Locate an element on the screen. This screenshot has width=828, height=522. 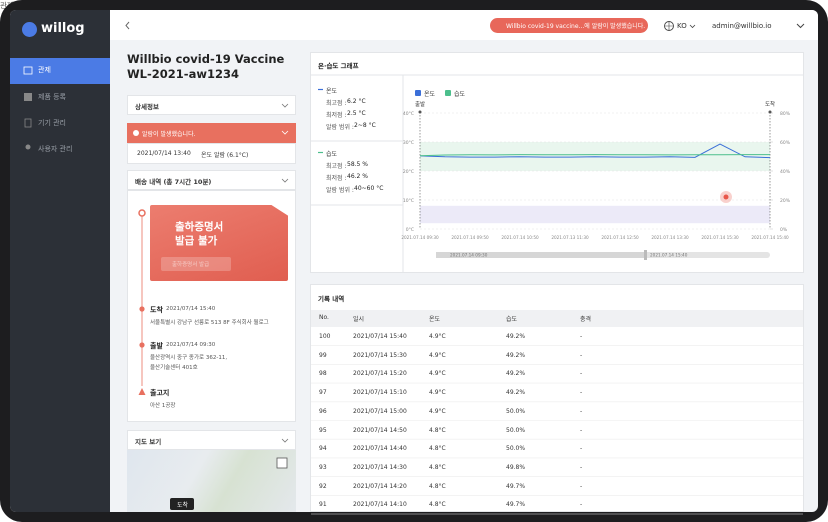
records-title: 기록 내역 is located at coordinates (331, 299).